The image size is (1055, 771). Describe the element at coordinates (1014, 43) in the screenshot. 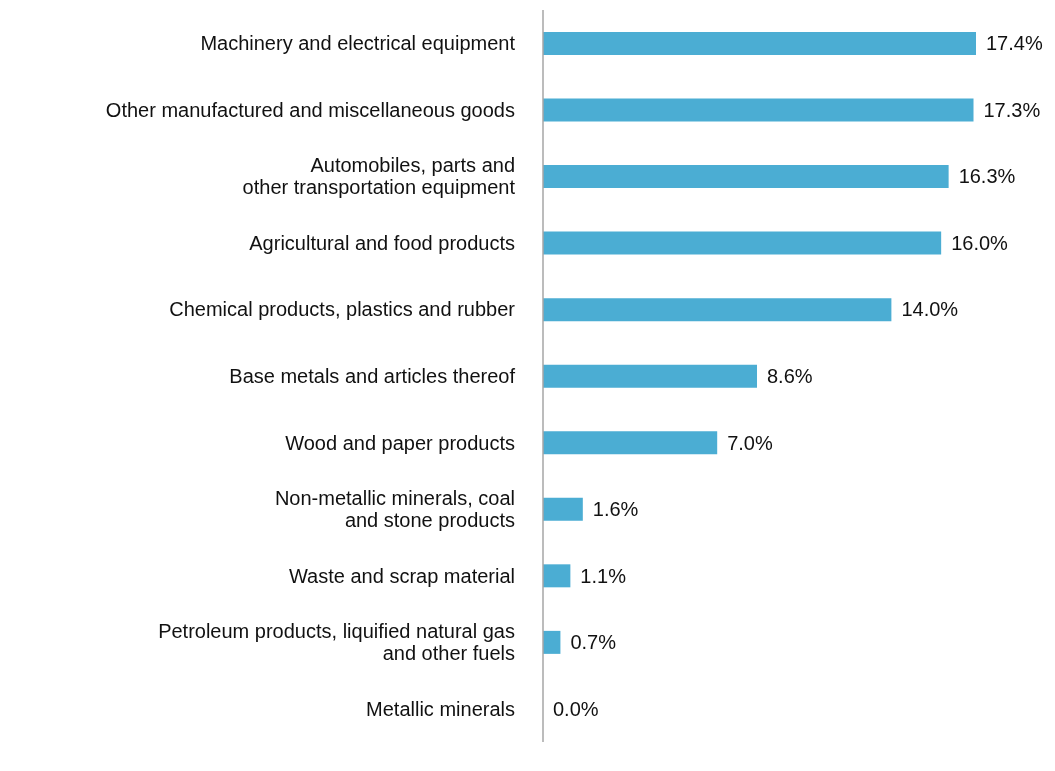

I see `data-label: 17.4%` at that location.